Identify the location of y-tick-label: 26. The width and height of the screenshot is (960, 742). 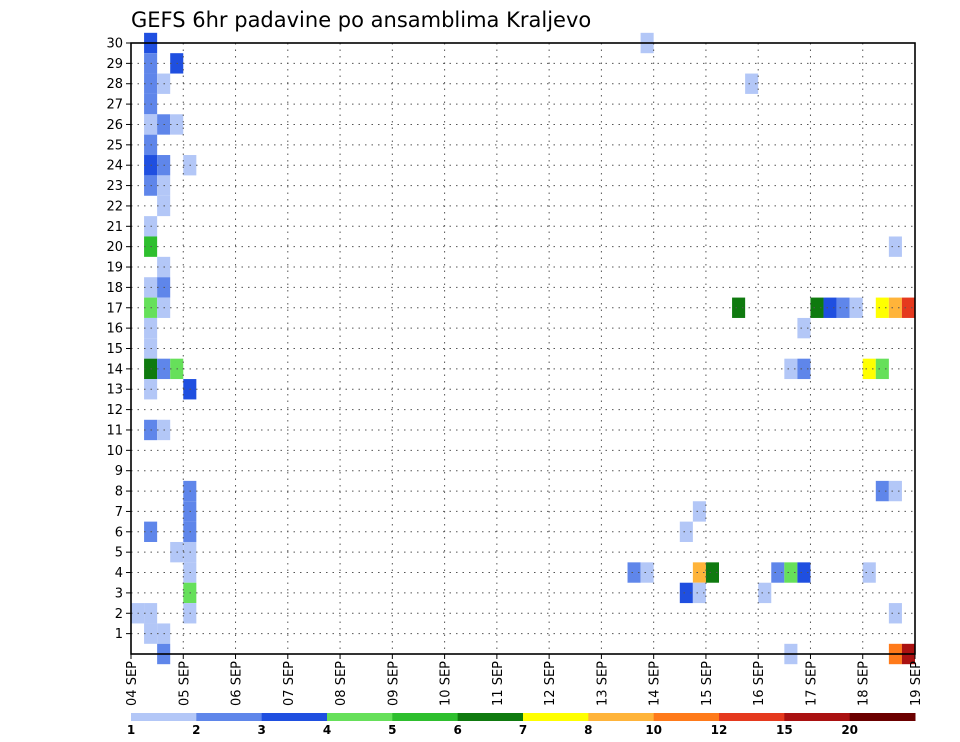
(114, 125).